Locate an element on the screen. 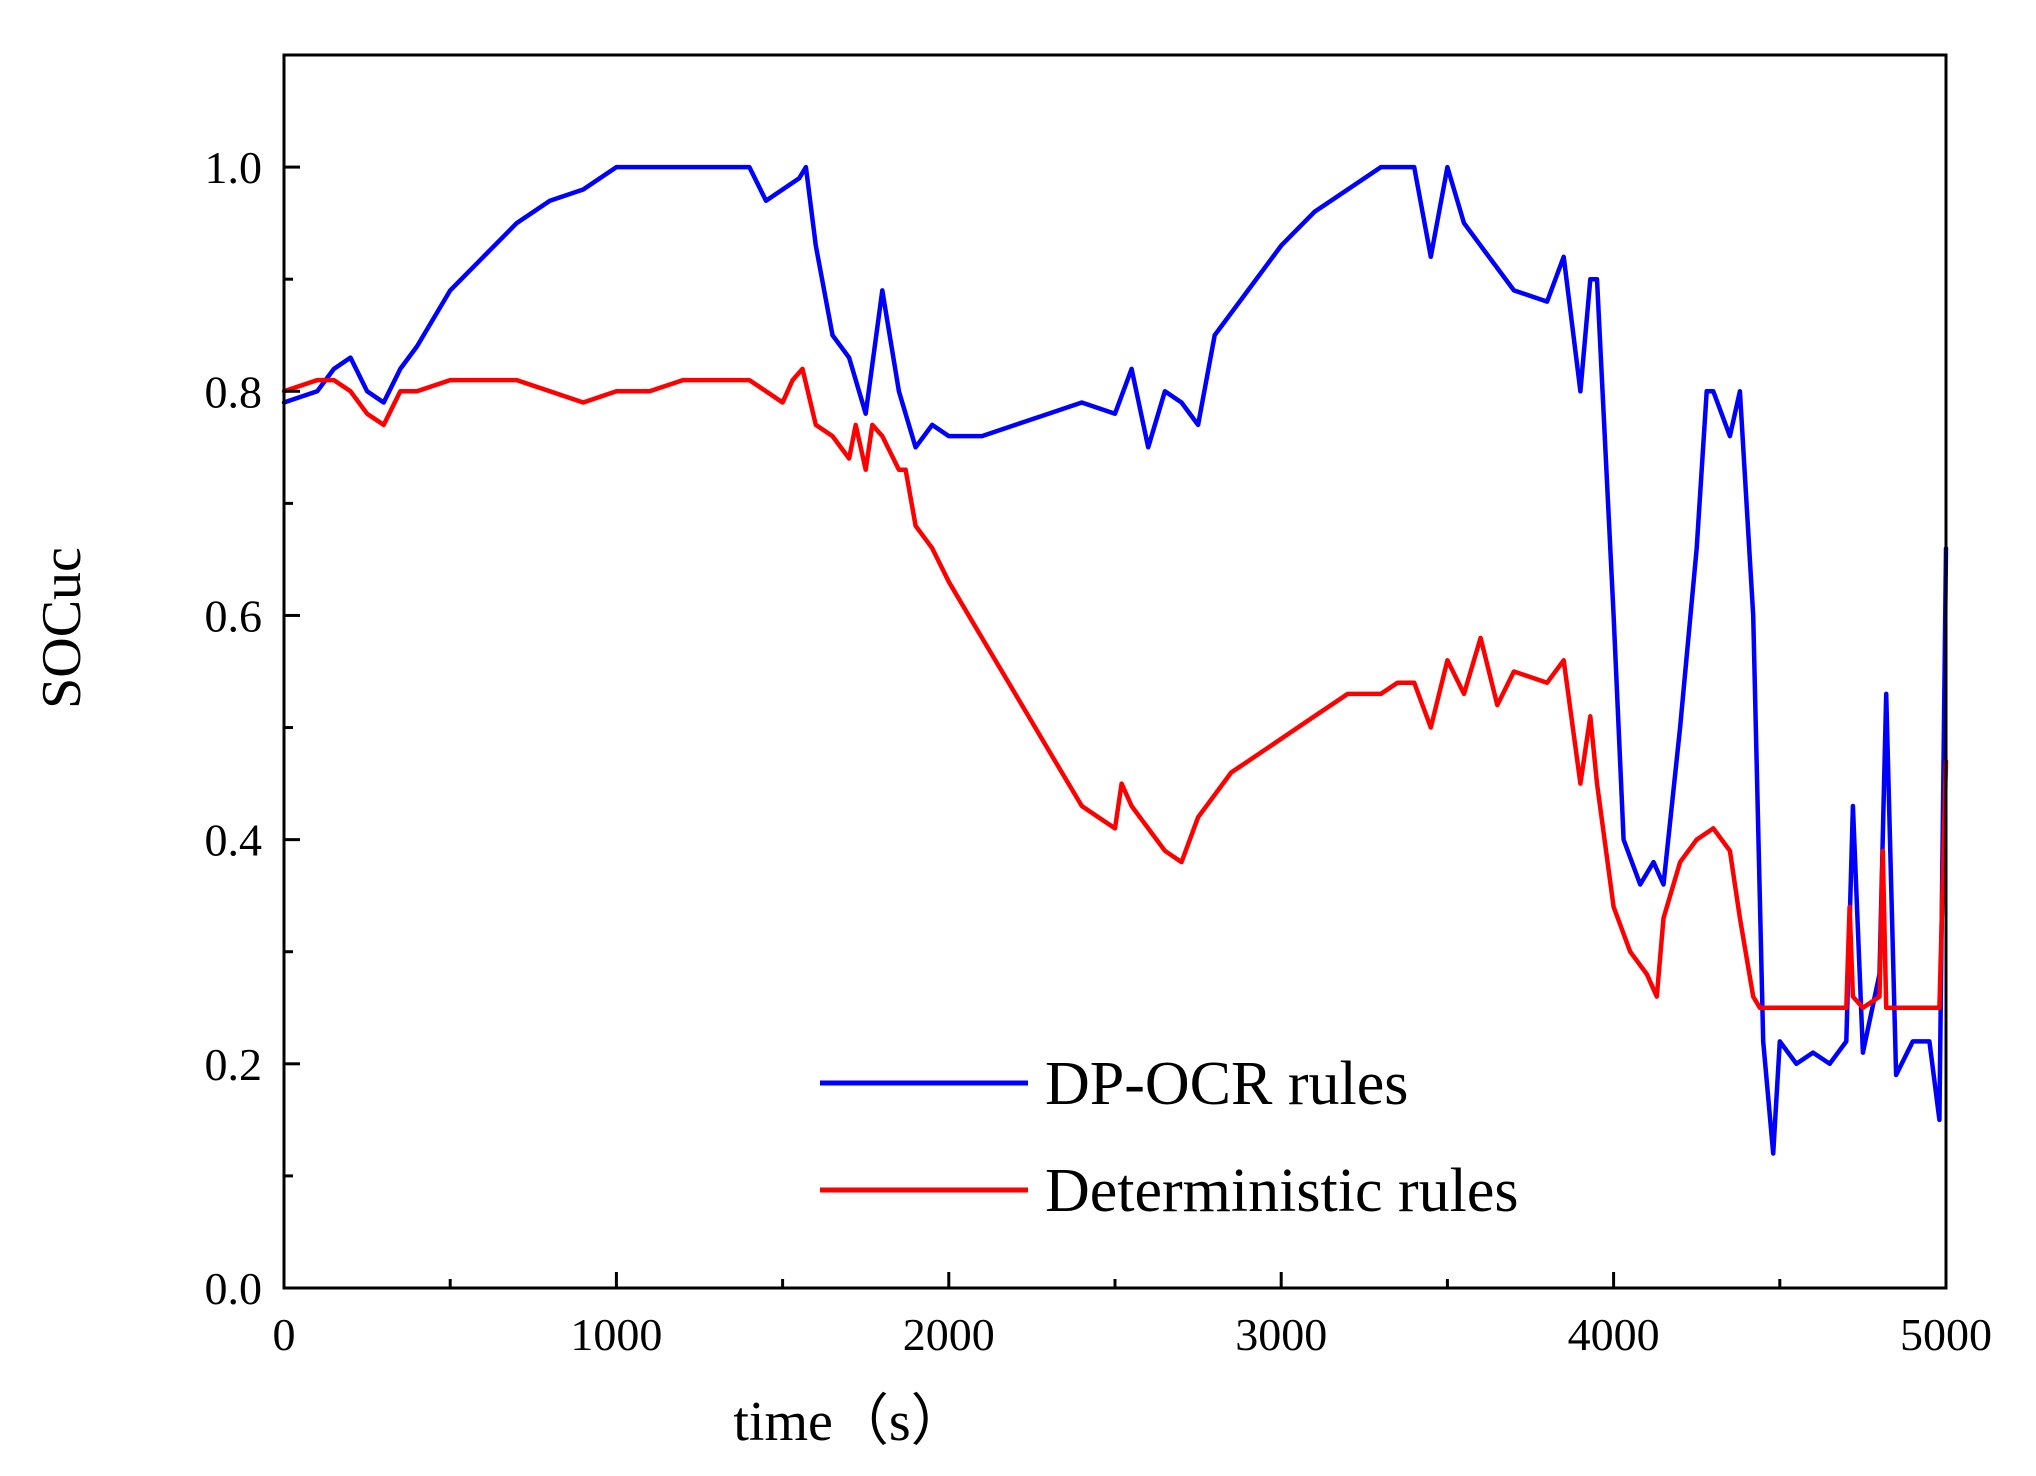 The height and width of the screenshot is (1476, 2036). y-tick-label: 0.0 is located at coordinates (234, 1288).